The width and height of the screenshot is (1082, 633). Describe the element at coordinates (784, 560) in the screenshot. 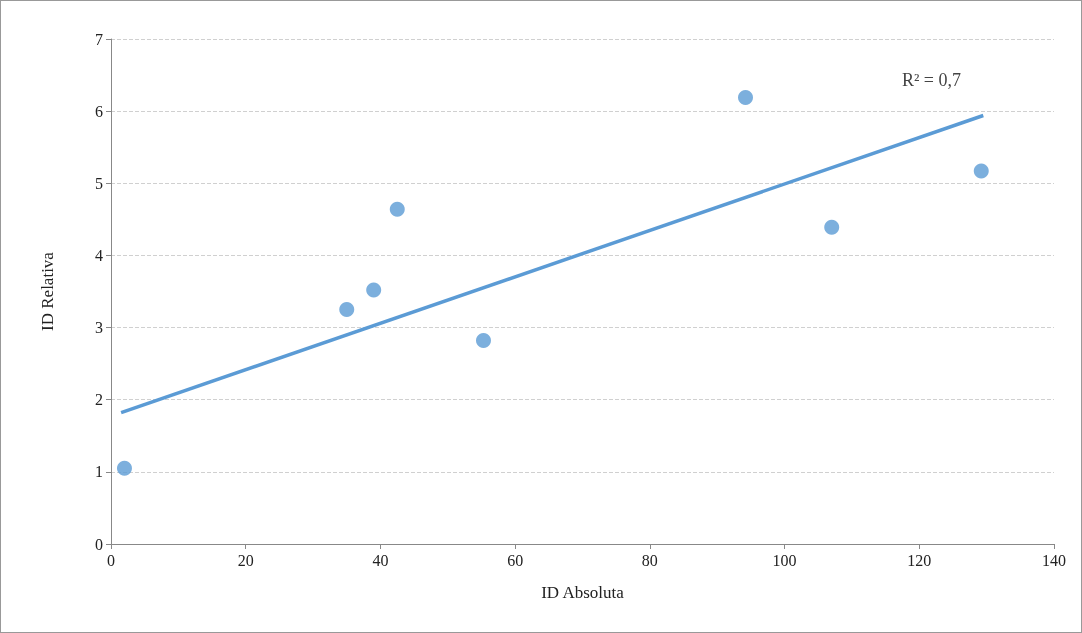

I see `x-tick-label: 100` at that location.